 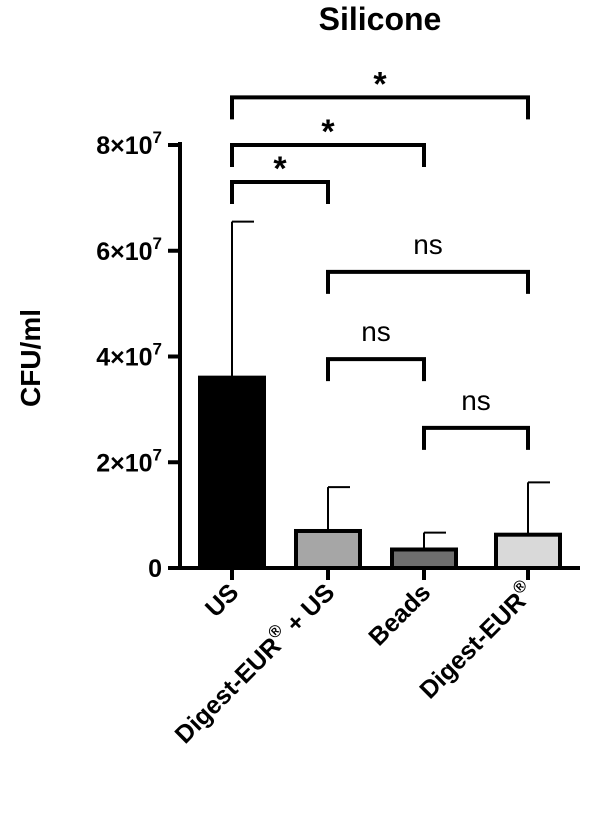 I want to click on y-tick-label-1: 2×10⁷, so click(x=129, y=461).